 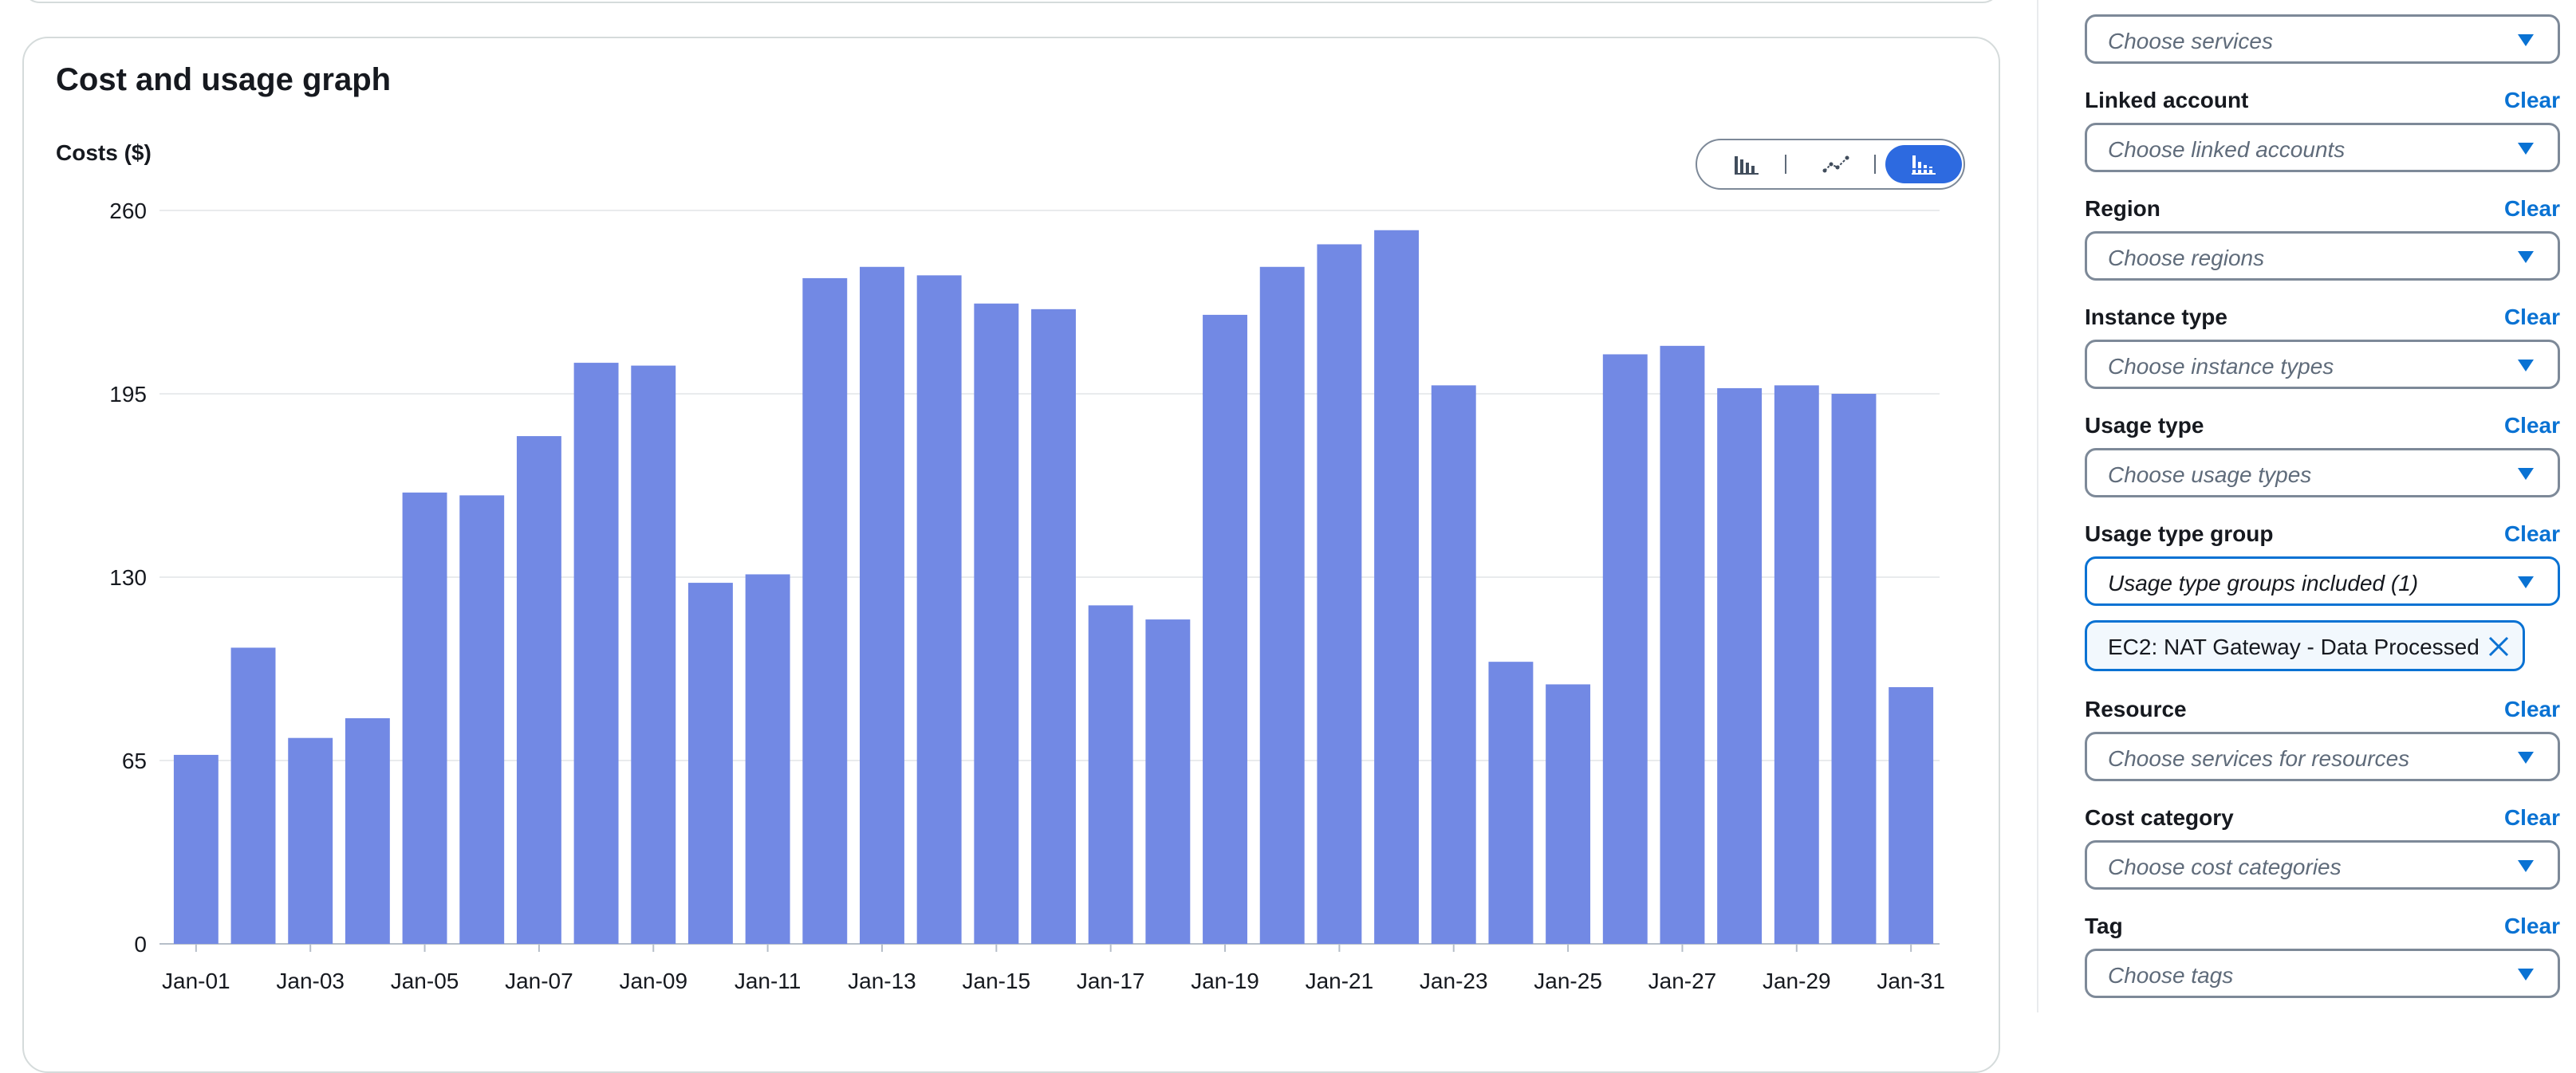 What do you see at coordinates (539, 981) in the screenshot?
I see `x-tick-label: Jan-07` at bounding box center [539, 981].